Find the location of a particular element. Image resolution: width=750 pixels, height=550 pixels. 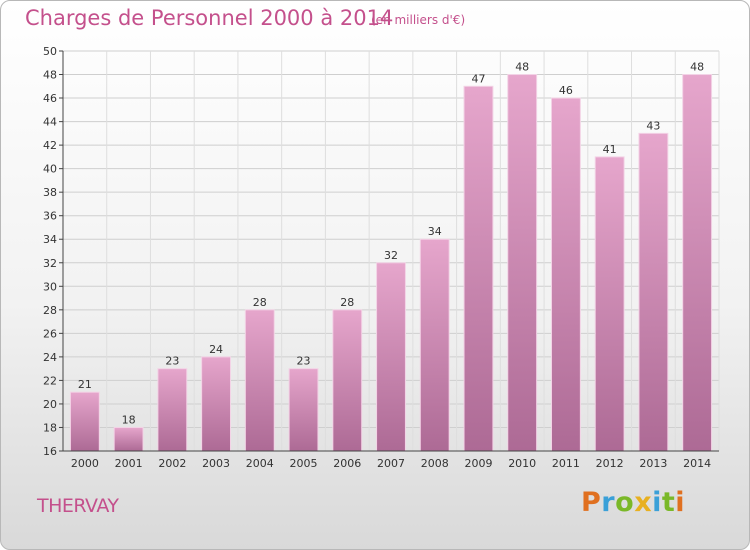

y-tick-label: 22 is located at coordinates (50, 380).